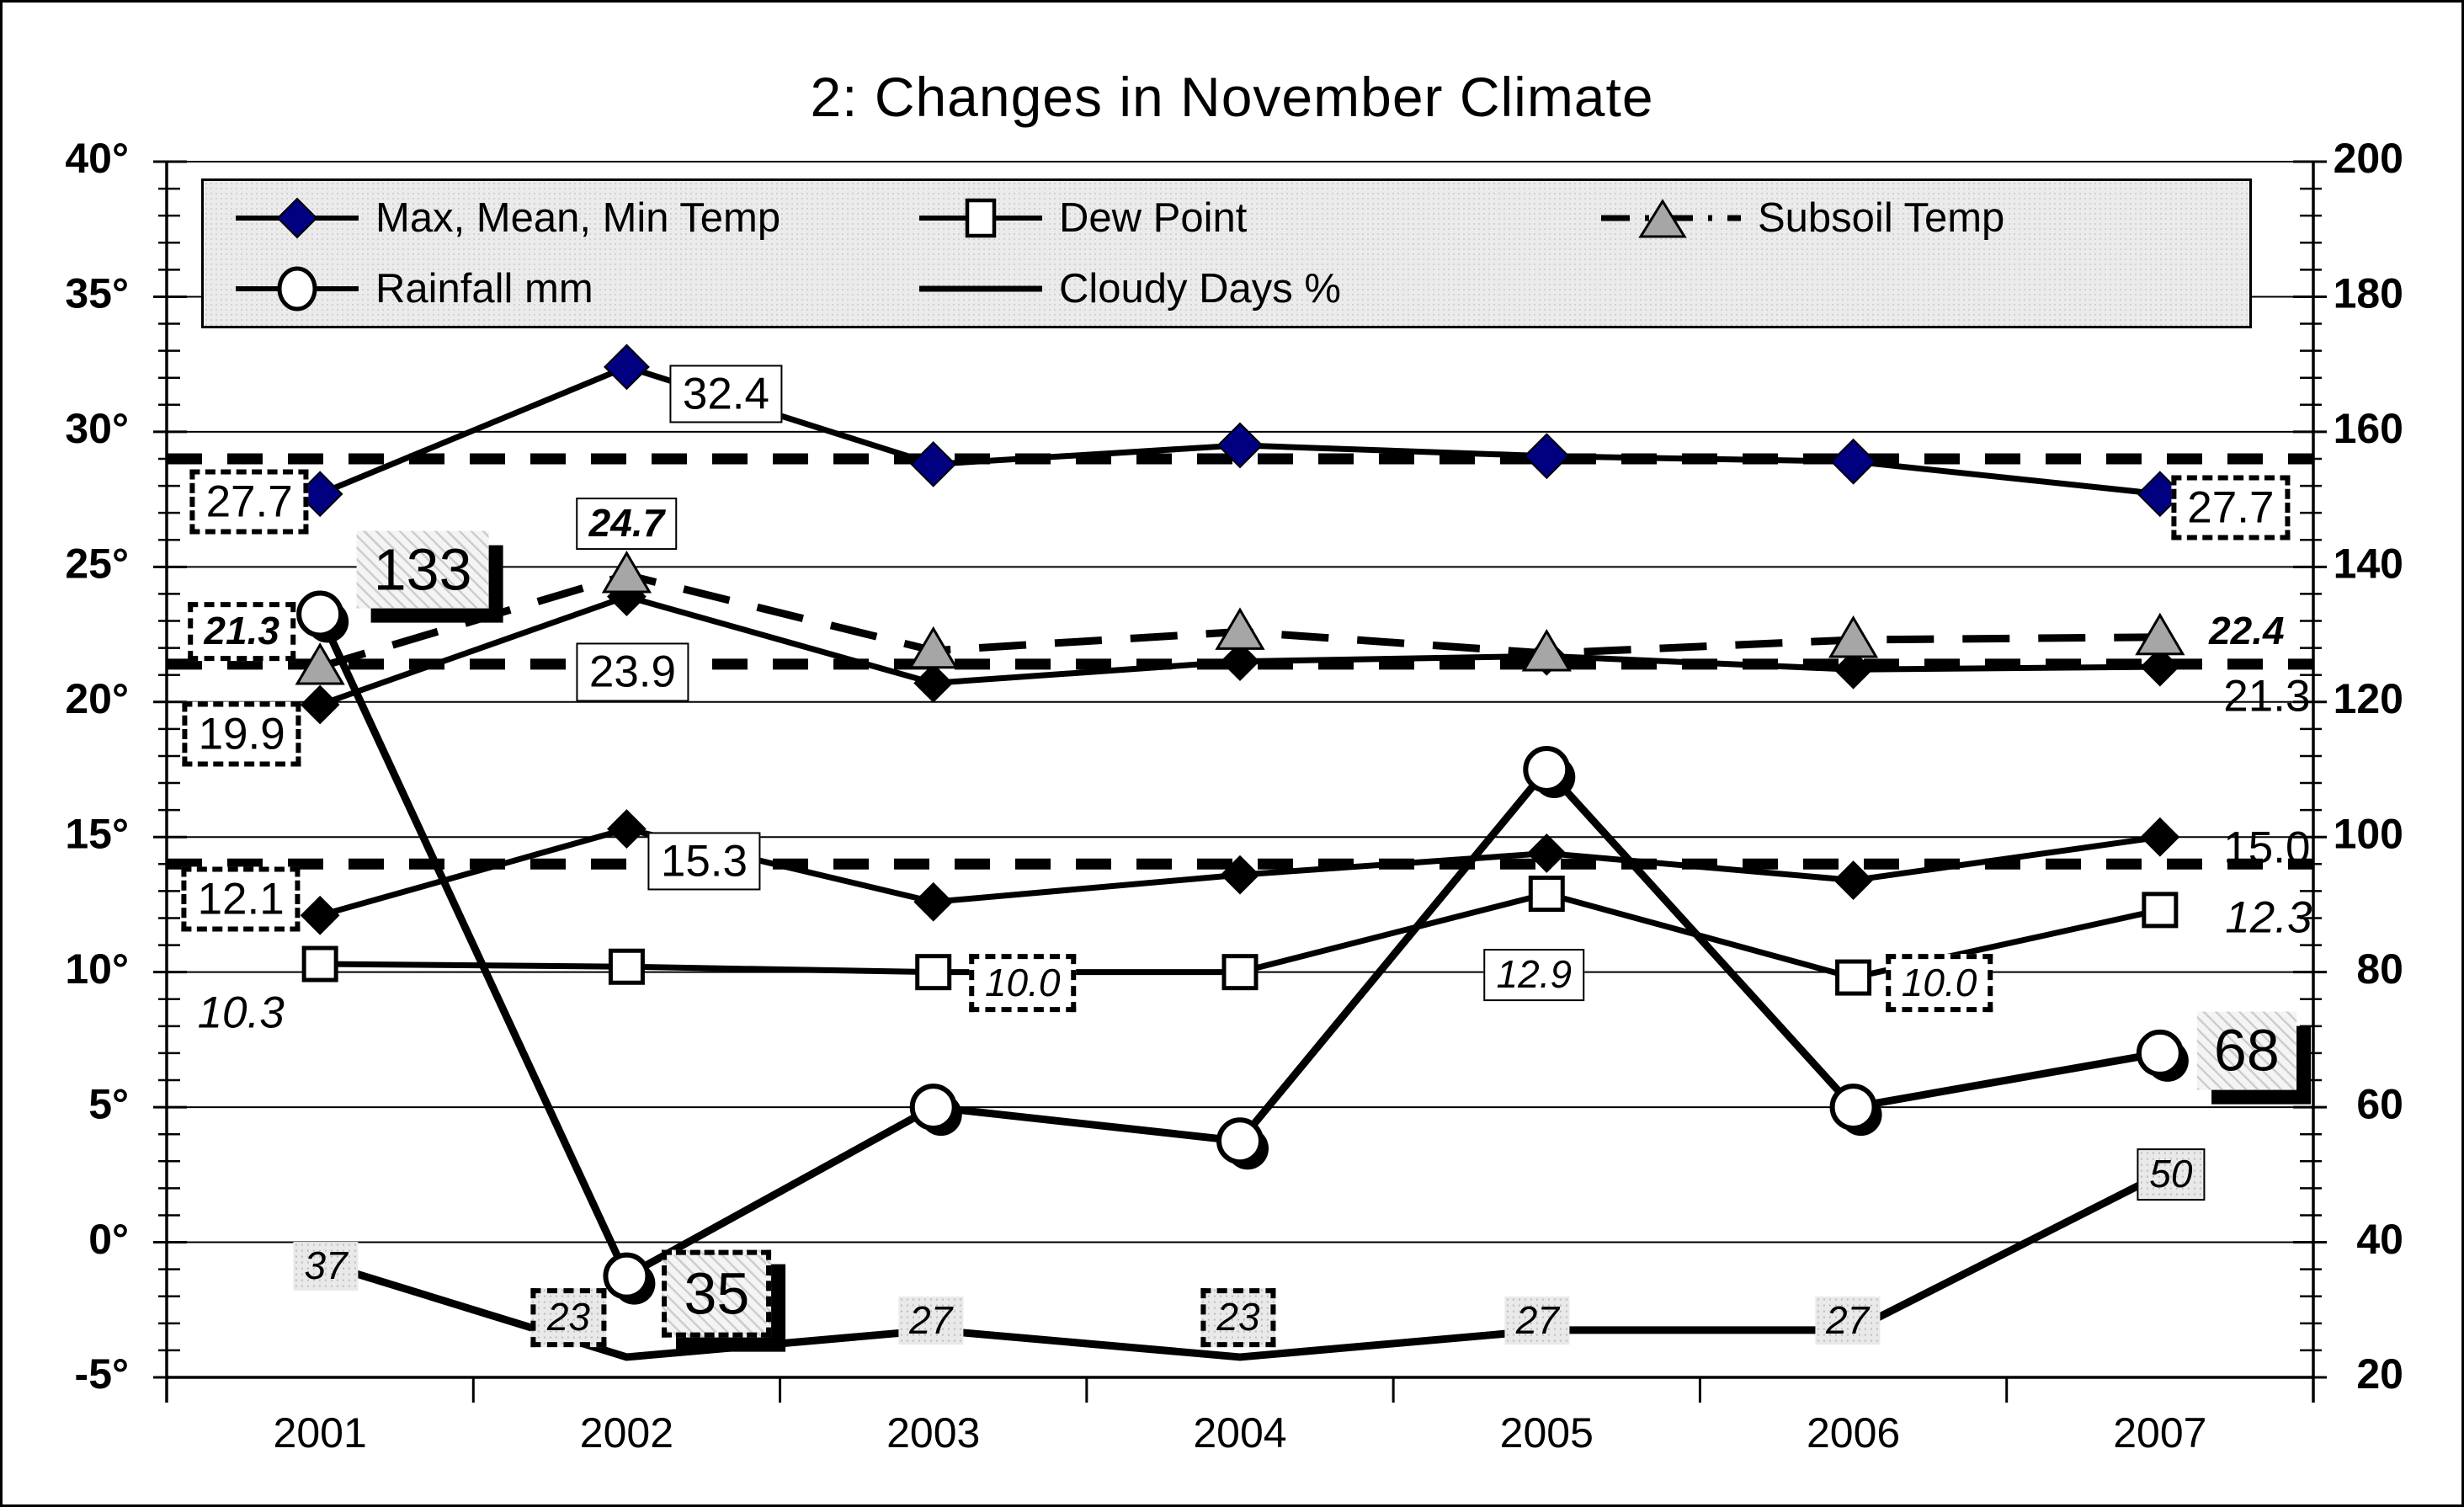  I want to click on x-axis-year-label: 2006, so click(1853, 1432).